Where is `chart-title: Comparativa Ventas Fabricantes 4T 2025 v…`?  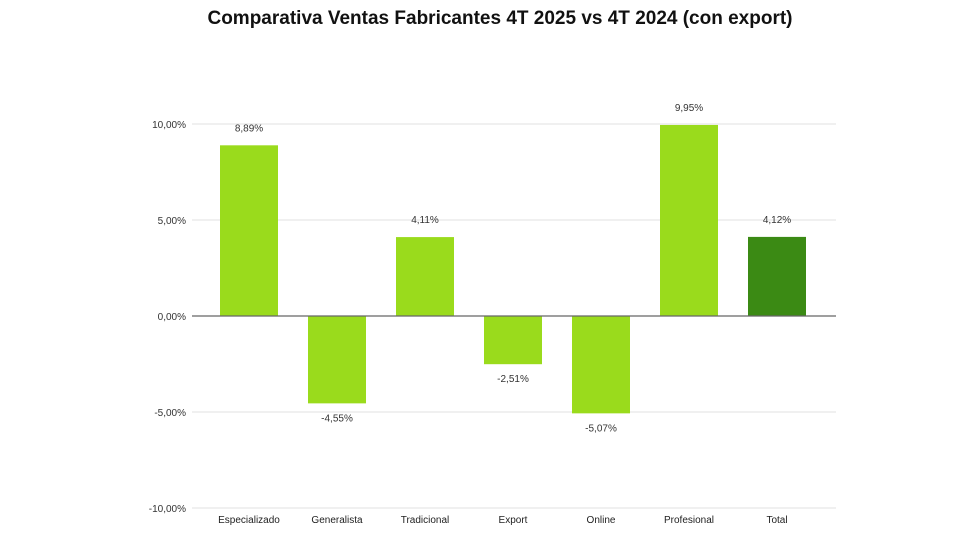 chart-title: Comparativa Ventas Fabricantes 4T 2025 v… is located at coordinates (500, 18).